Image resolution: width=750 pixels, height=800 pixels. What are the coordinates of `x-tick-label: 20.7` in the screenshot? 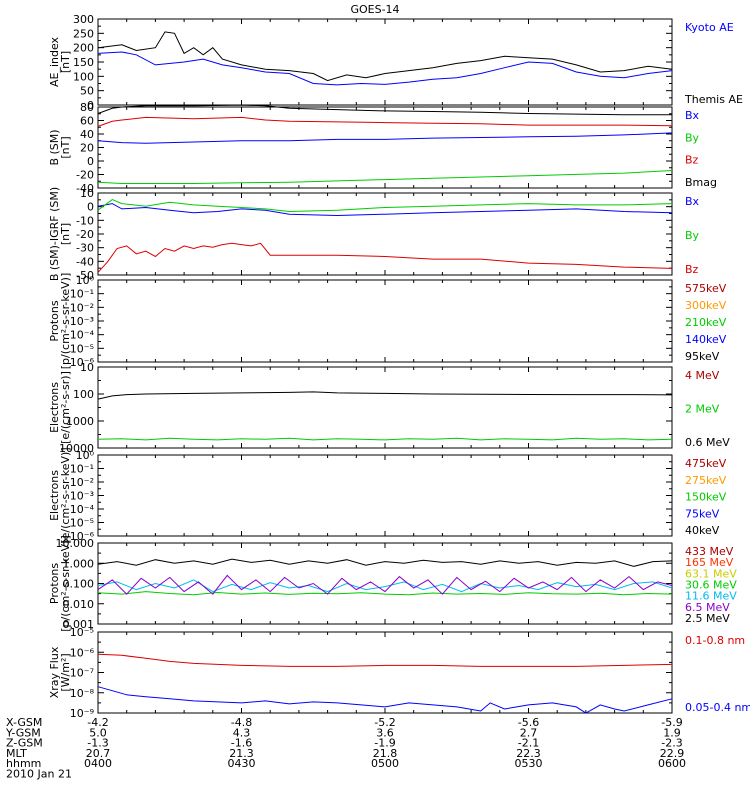 It's located at (98, 753).